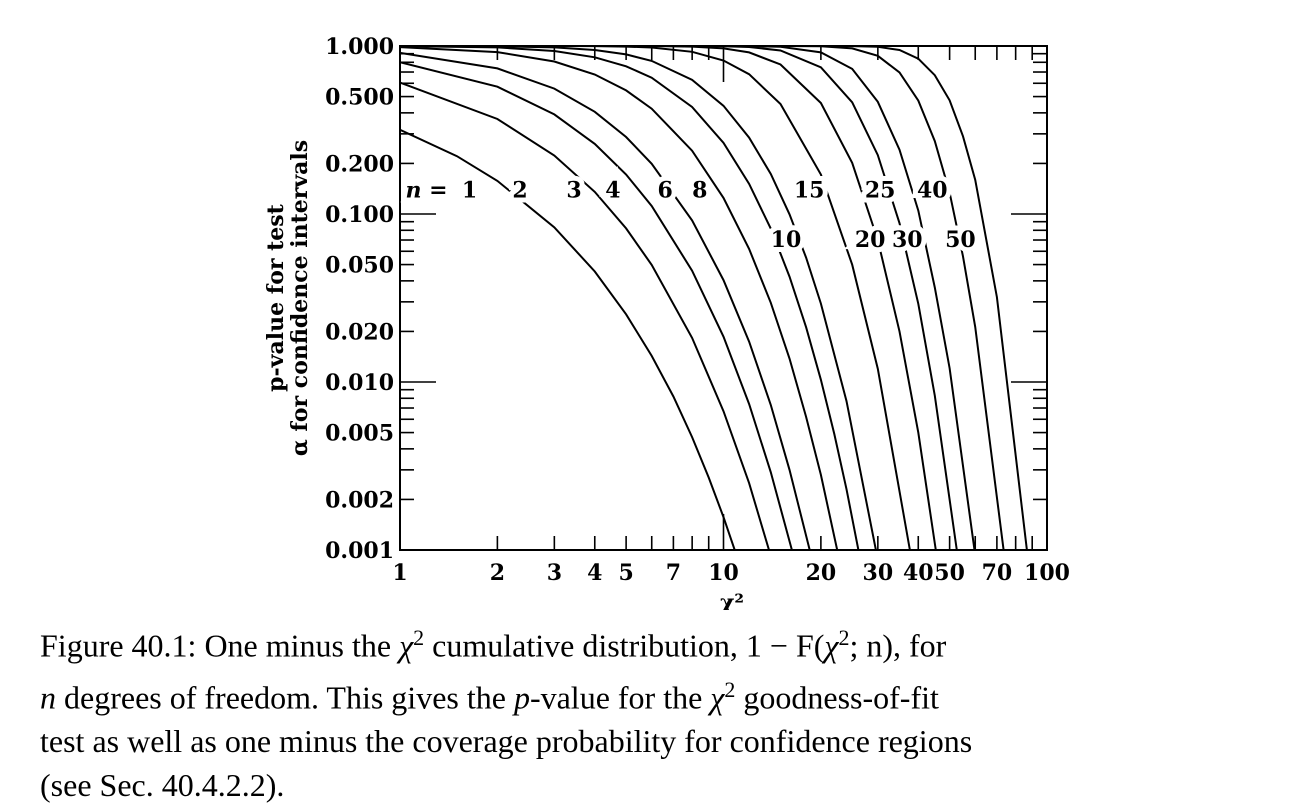  Describe the element at coordinates (1047, 573) in the screenshot. I see `x-tick-label: 100` at that location.